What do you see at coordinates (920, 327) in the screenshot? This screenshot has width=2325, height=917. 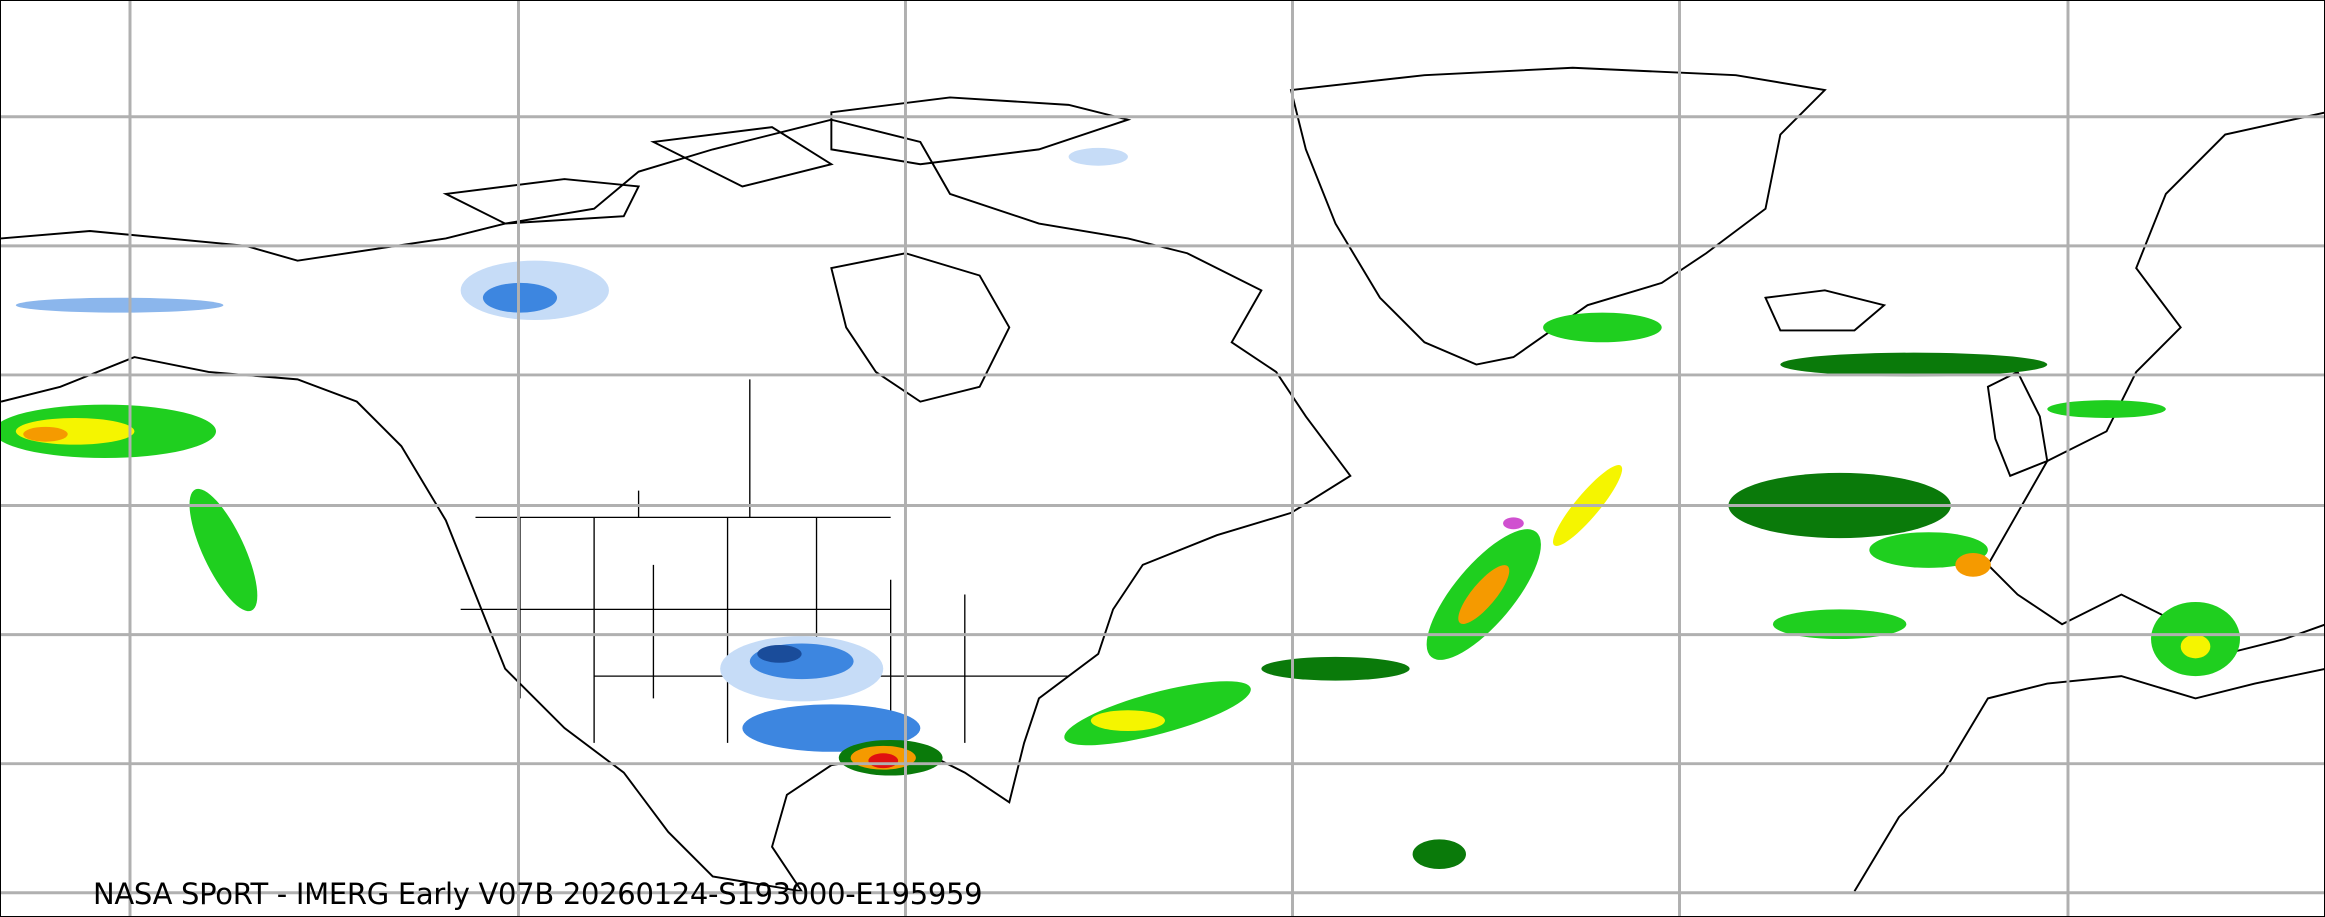 I see `hudson-bay` at bounding box center [920, 327].